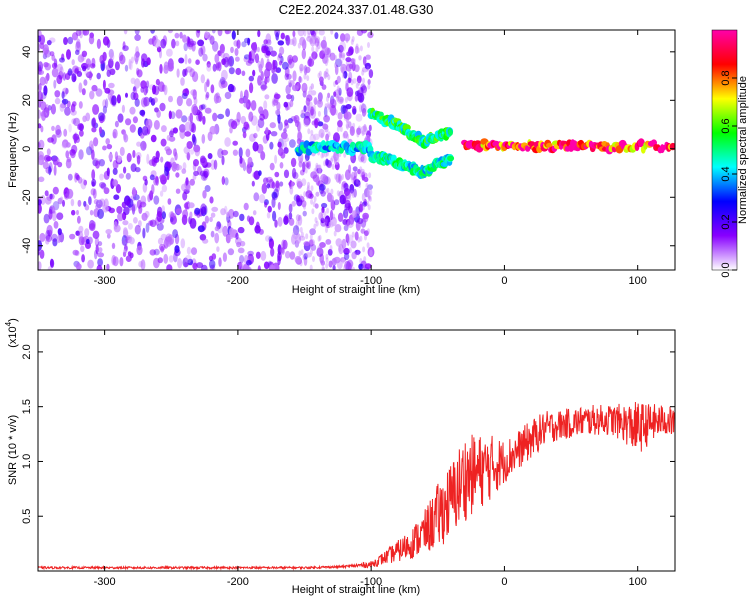 The height and width of the screenshot is (600, 750). What do you see at coordinates (27, 406) in the screenshot?
I see `y-tick-label: 1.5` at bounding box center [27, 406].